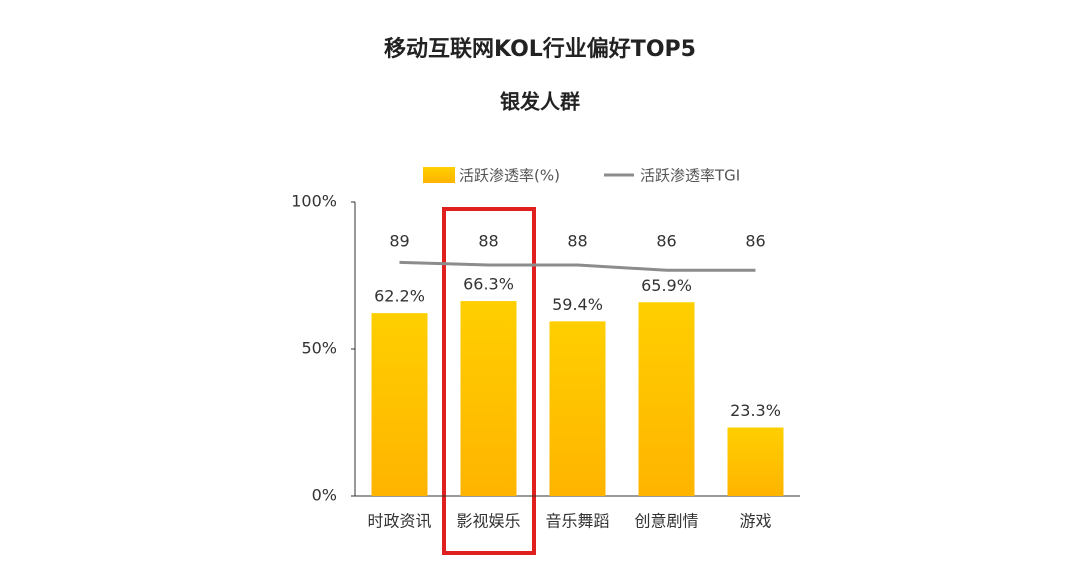 The width and height of the screenshot is (1080, 573). What do you see at coordinates (666, 285) in the screenshot?
I see `data-label: 65.9%` at bounding box center [666, 285].